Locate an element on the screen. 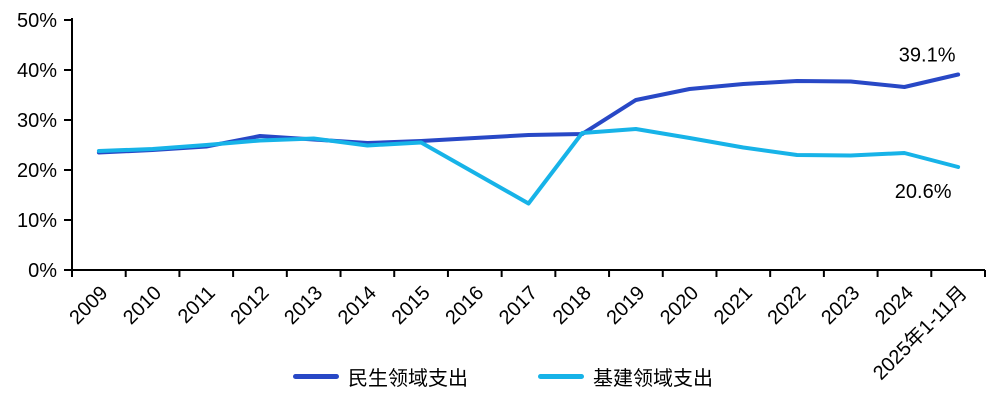 The height and width of the screenshot is (411, 1006). chart-legend: 民生领域支出 基建领域支出 is located at coordinates (503, 376).